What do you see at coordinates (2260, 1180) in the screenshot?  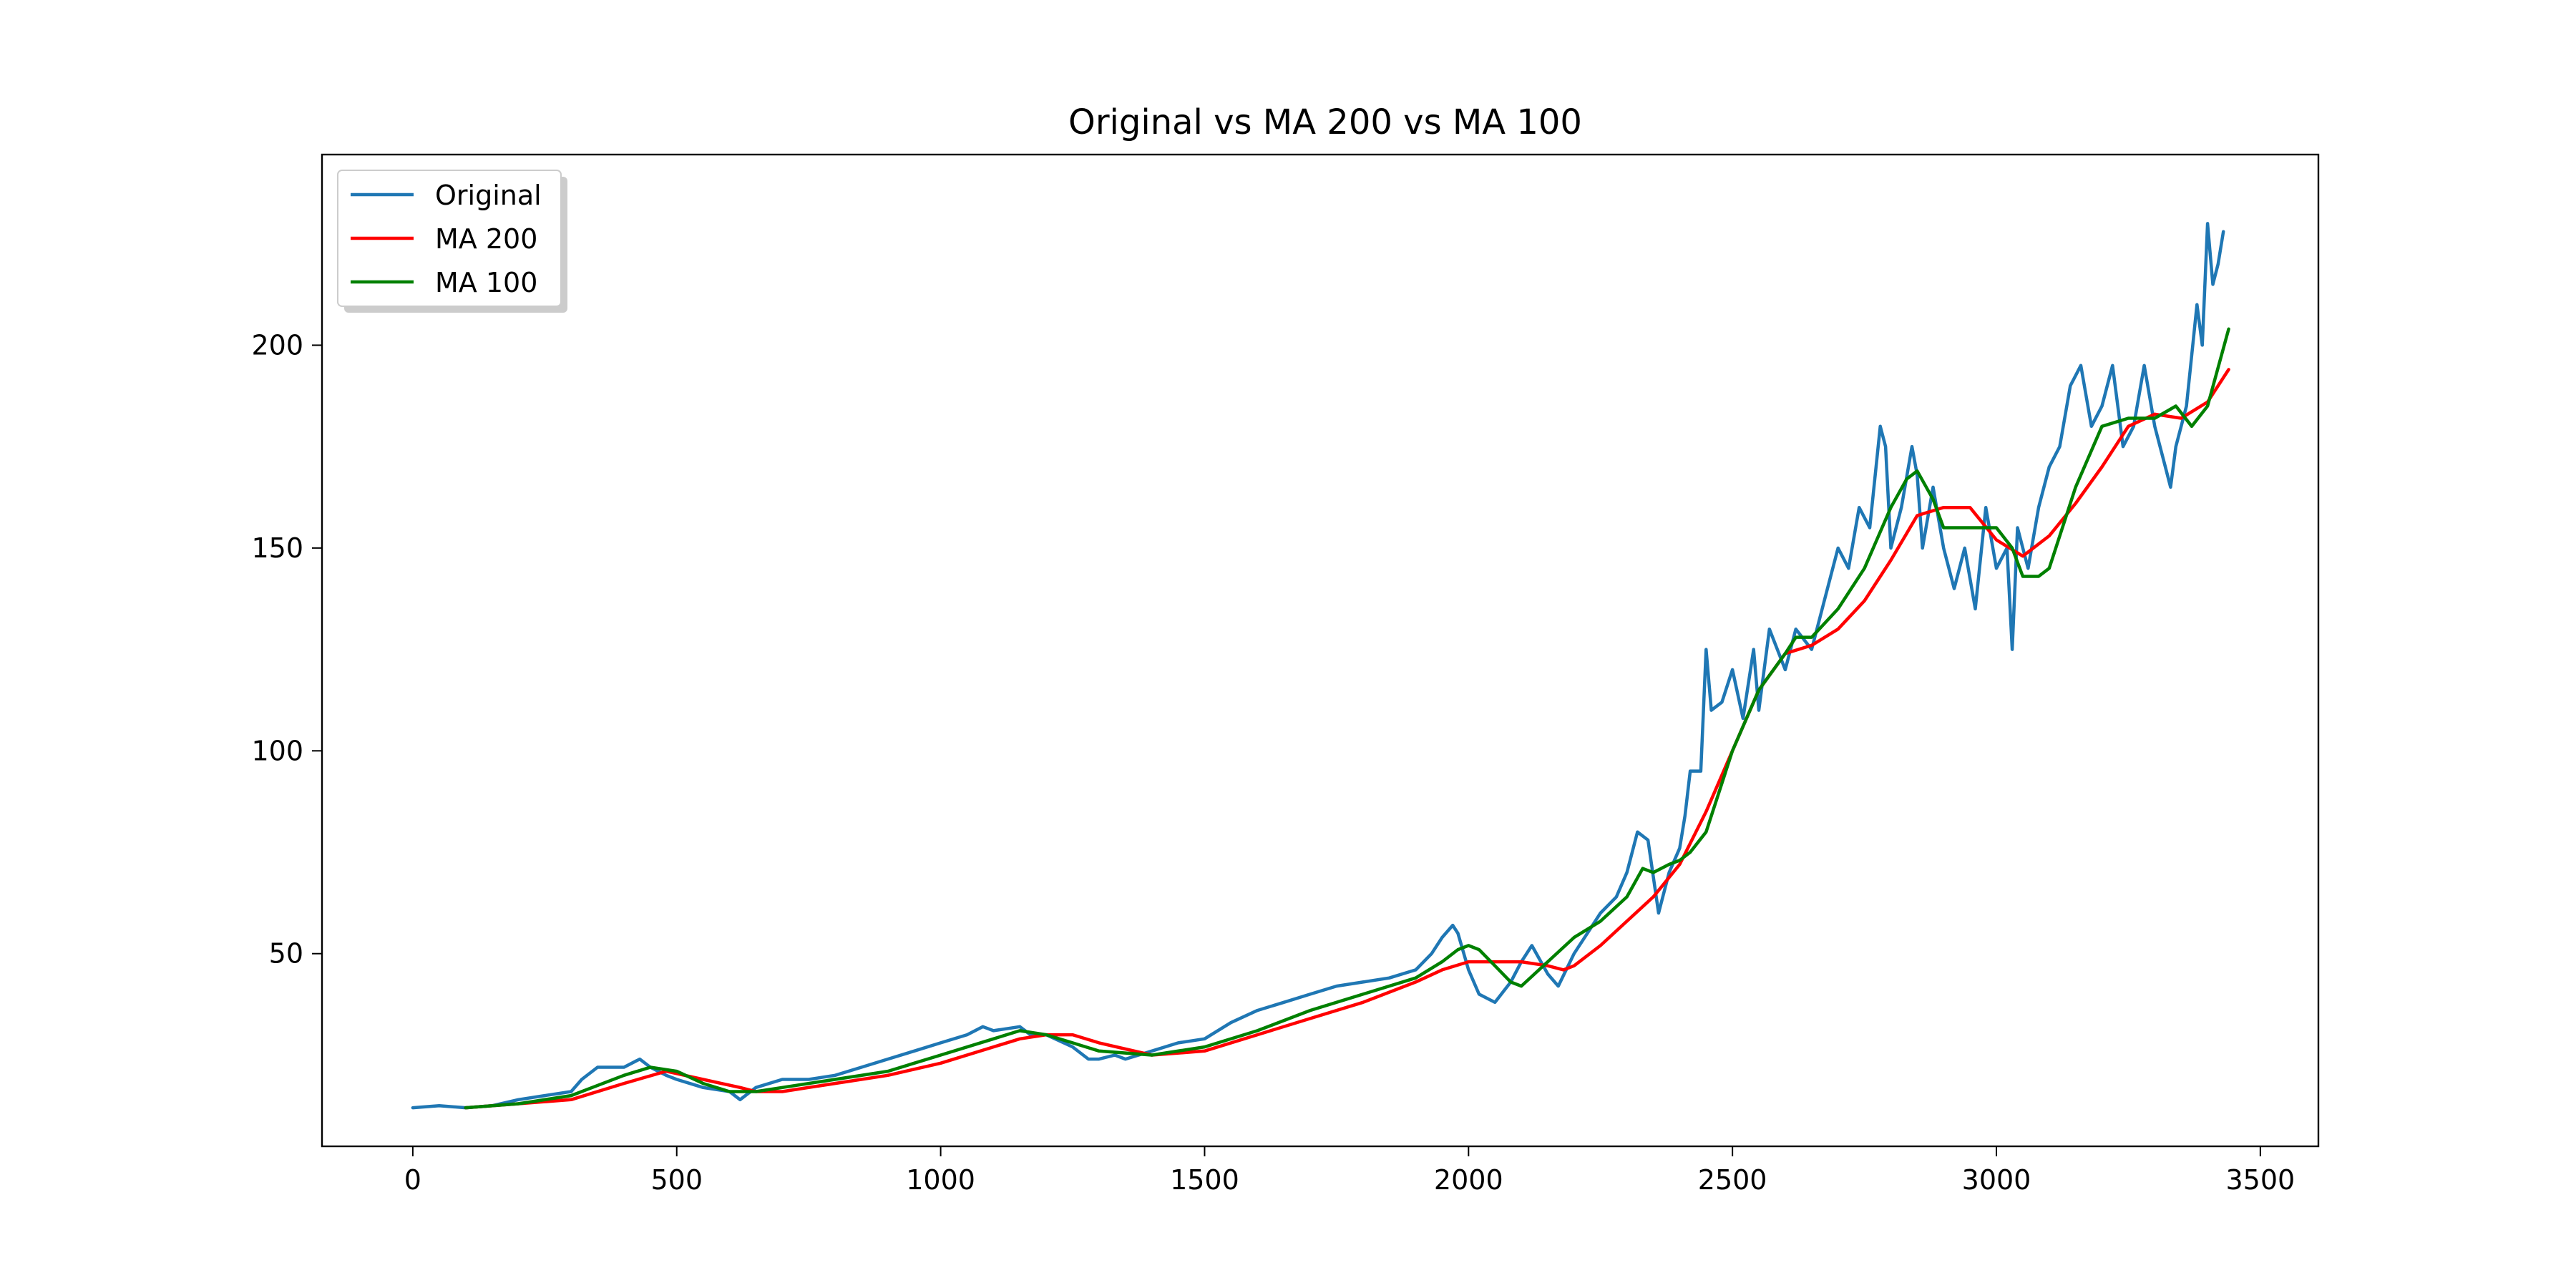 I see `x-tick-label: 3500` at bounding box center [2260, 1180].